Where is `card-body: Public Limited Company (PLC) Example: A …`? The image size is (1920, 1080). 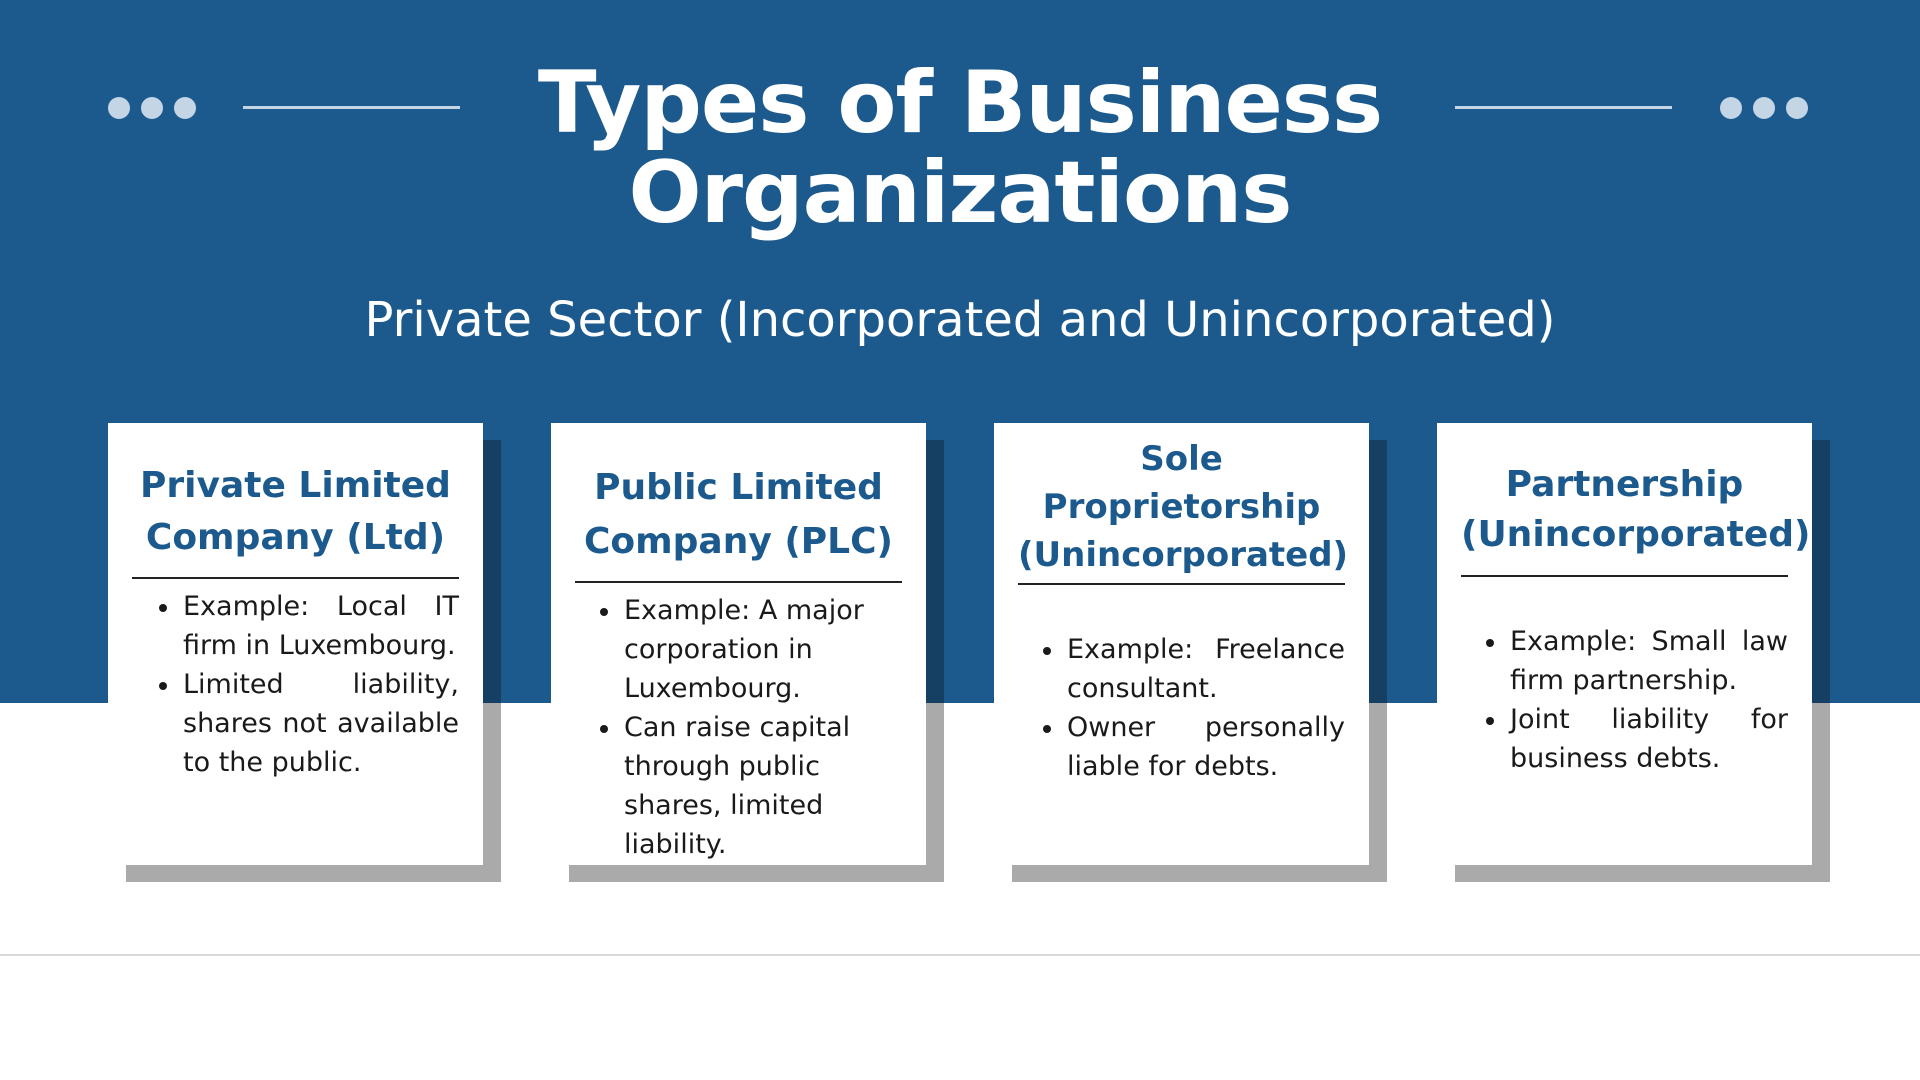 card-body: Public Limited Company (PLC) Example: A … is located at coordinates (738, 644).